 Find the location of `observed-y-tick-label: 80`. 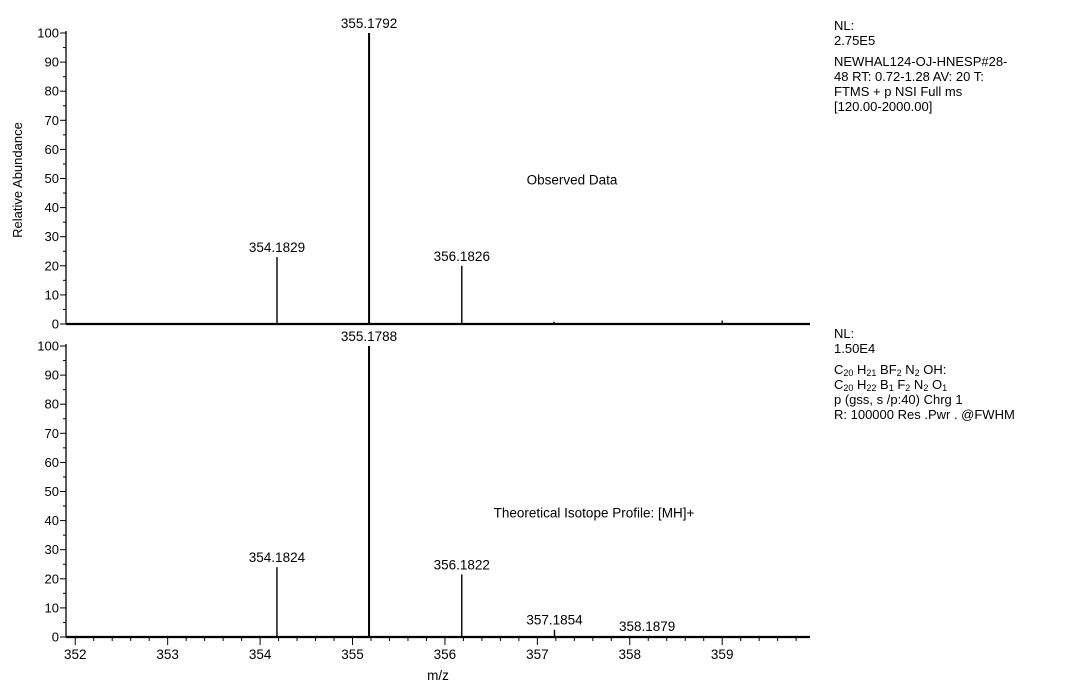

observed-y-tick-label: 80 is located at coordinates (52, 91).